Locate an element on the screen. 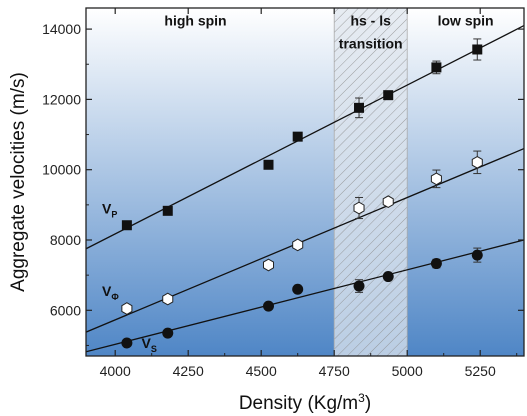  y-tick-label-14000: 14000 is located at coordinates (61, 29).